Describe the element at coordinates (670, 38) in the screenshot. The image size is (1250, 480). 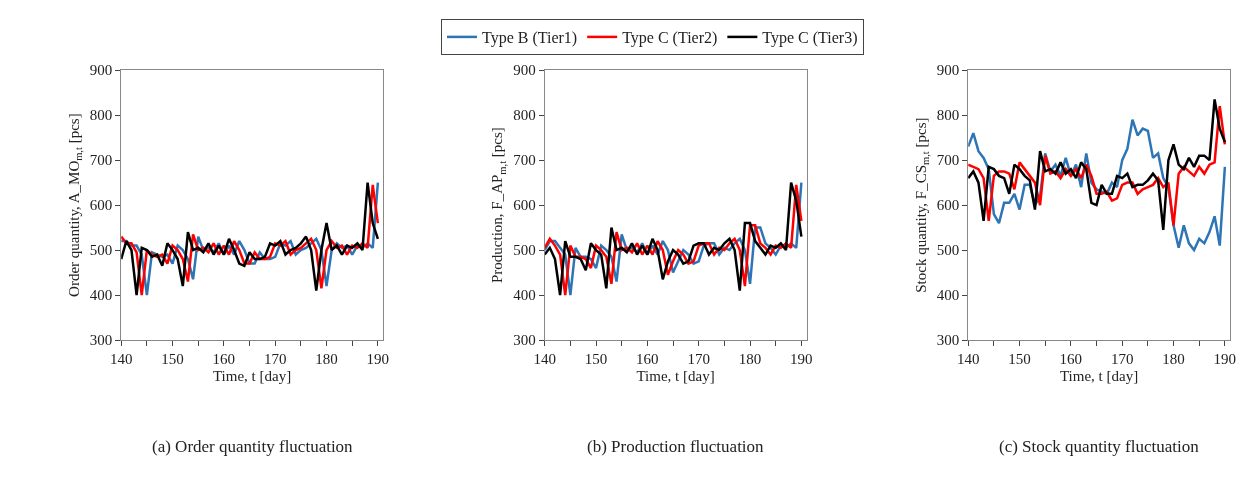
I see `legend-label: Type C (Tier2)` at that location.